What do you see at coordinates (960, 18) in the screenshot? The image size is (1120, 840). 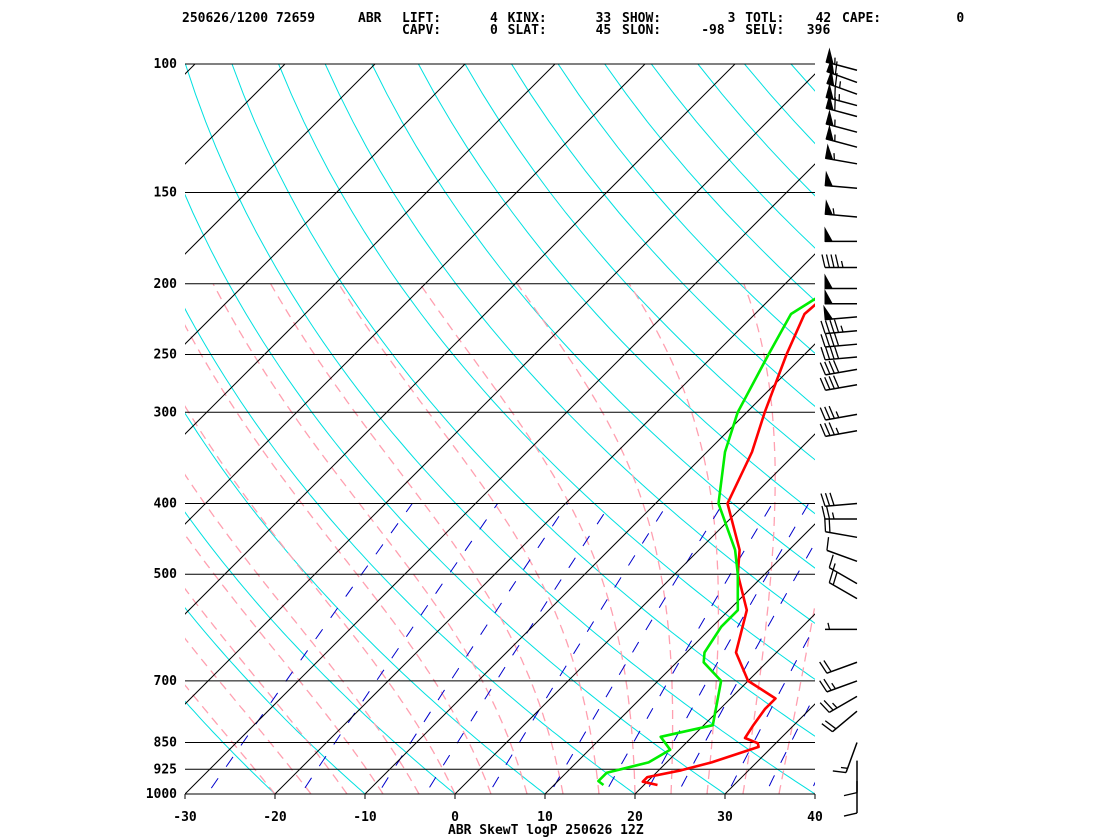 I see `header-field: 0` at bounding box center [960, 18].